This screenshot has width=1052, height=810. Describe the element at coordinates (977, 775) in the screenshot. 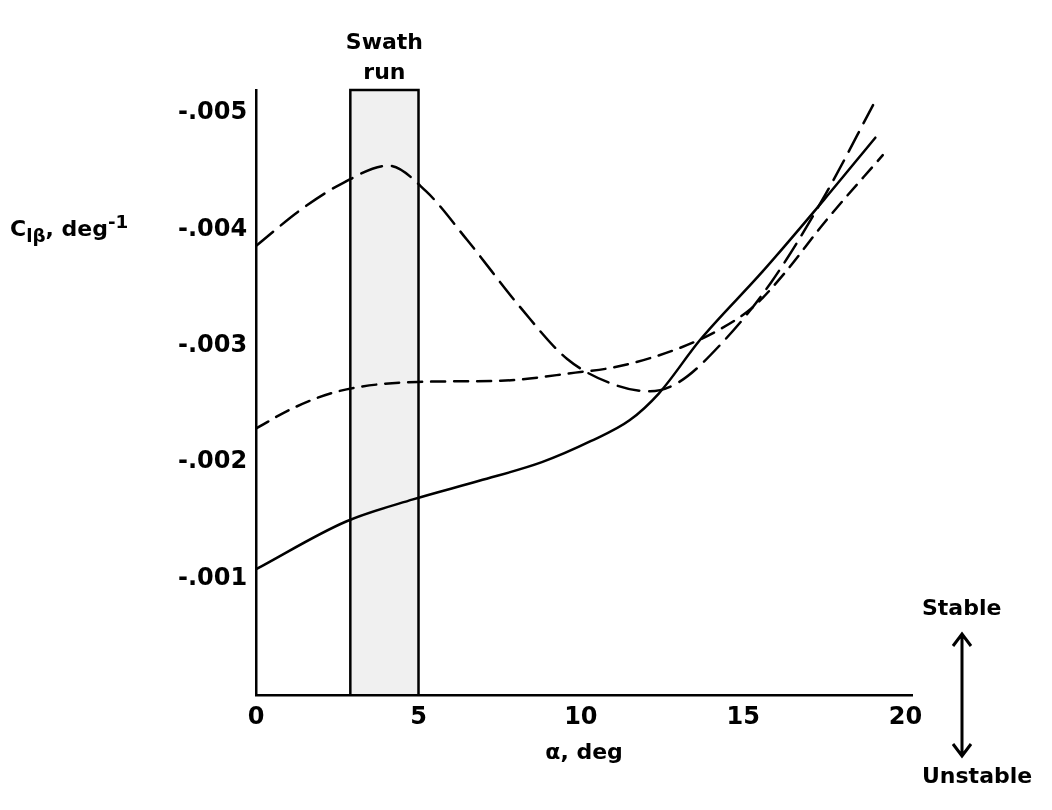

I see `text: Unstable` at that location.